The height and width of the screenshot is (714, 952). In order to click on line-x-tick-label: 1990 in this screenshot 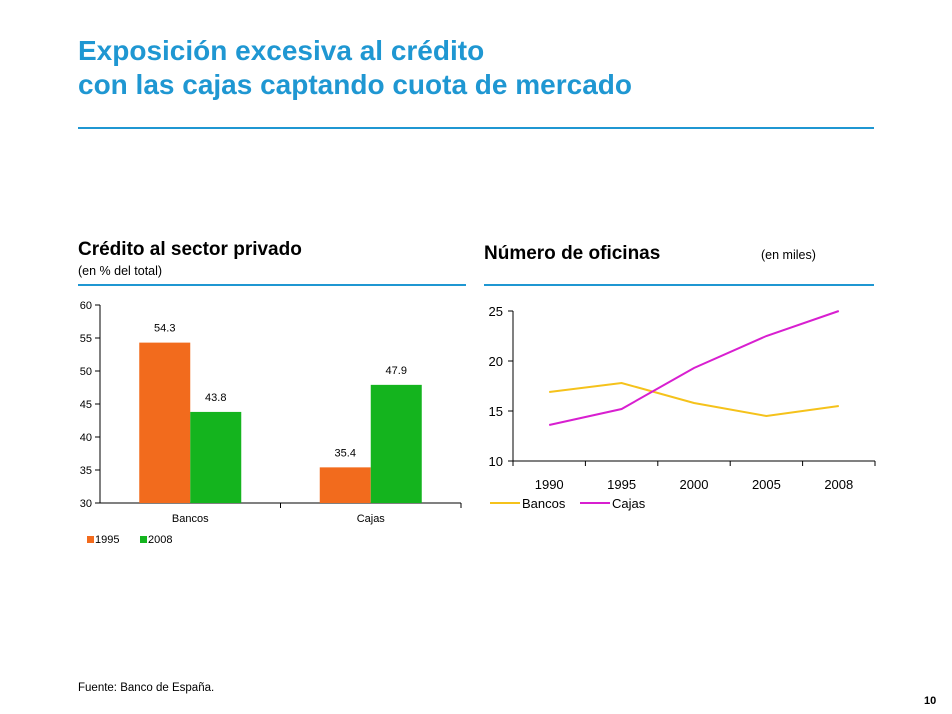, I will do `click(549, 484)`.